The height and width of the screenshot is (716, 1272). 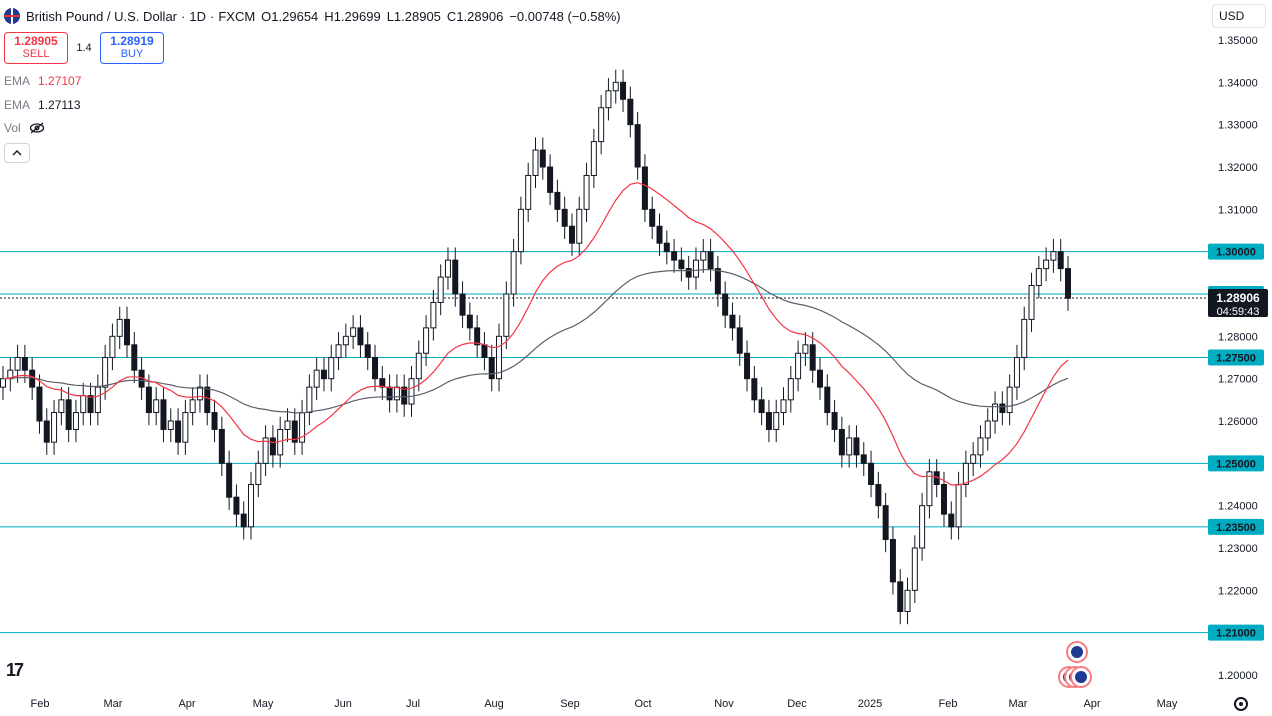 What do you see at coordinates (343, 704) in the screenshot?
I see `time-tick-label: Jun` at bounding box center [343, 704].